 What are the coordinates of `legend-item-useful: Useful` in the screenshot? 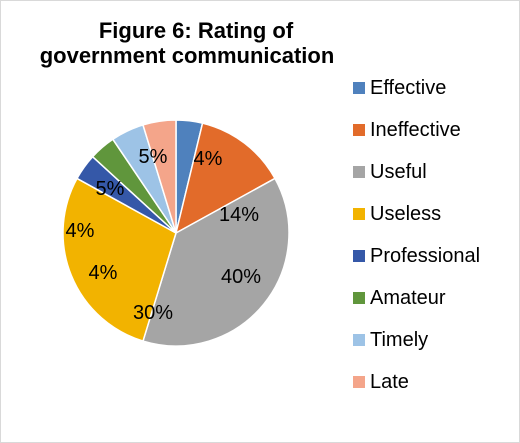 It's located at (416, 172).